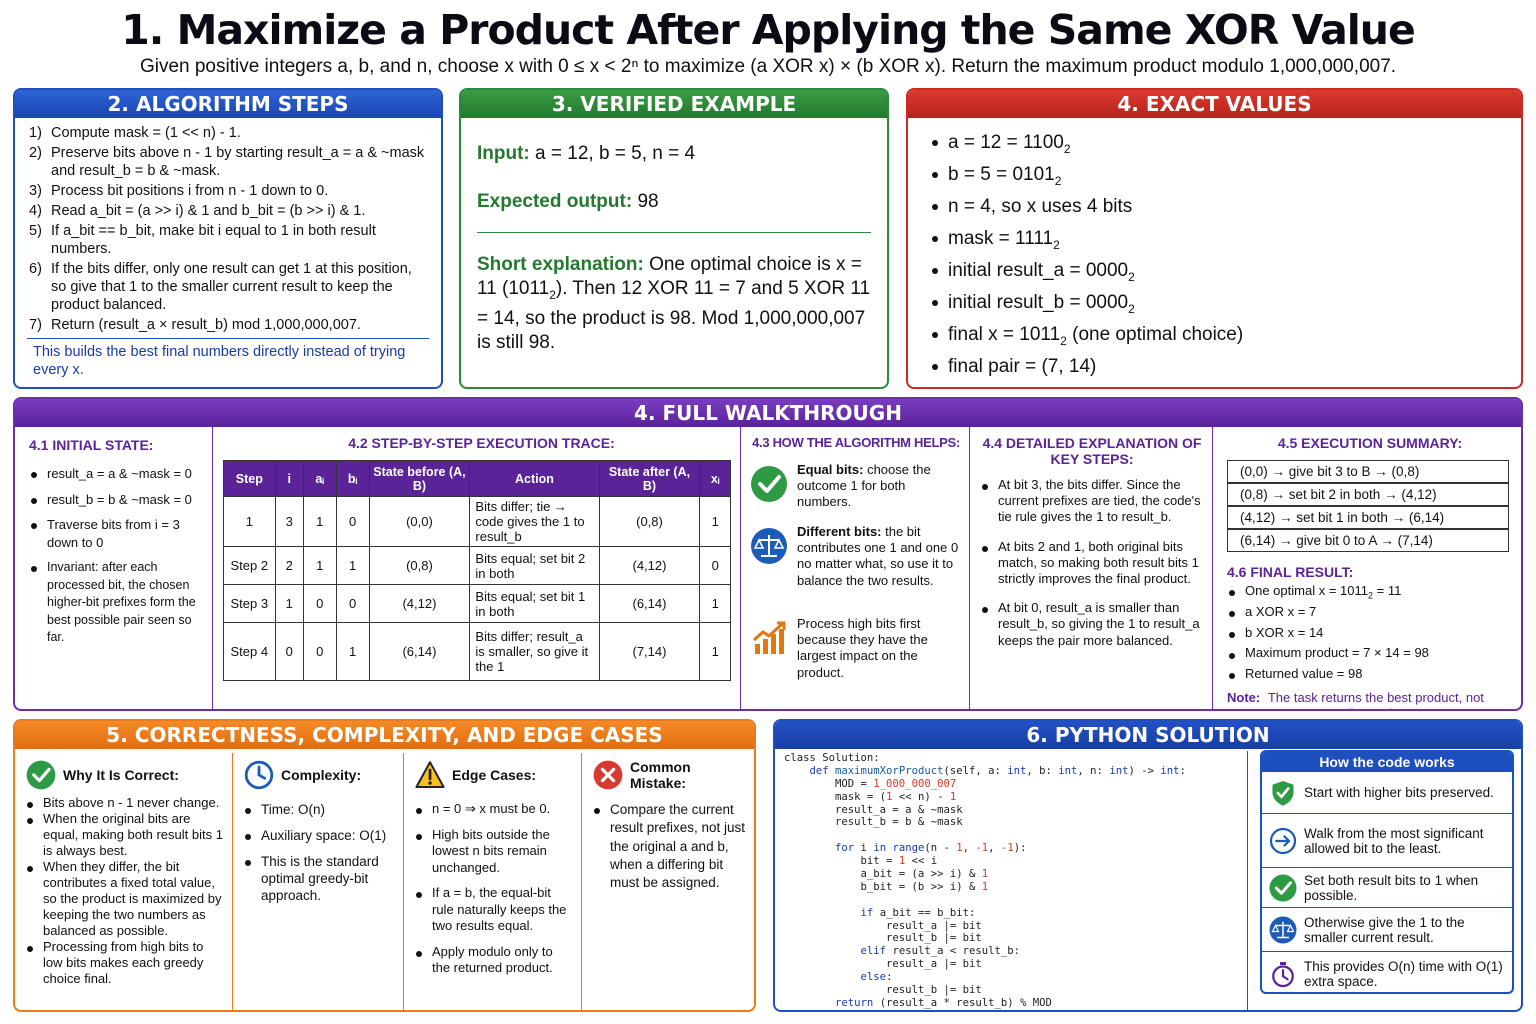 The height and width of the screenshot is (1024, 1536). I want to click on summary-row: (6,14) → give bit 0 to A → (7,14), so click(1368, 540).